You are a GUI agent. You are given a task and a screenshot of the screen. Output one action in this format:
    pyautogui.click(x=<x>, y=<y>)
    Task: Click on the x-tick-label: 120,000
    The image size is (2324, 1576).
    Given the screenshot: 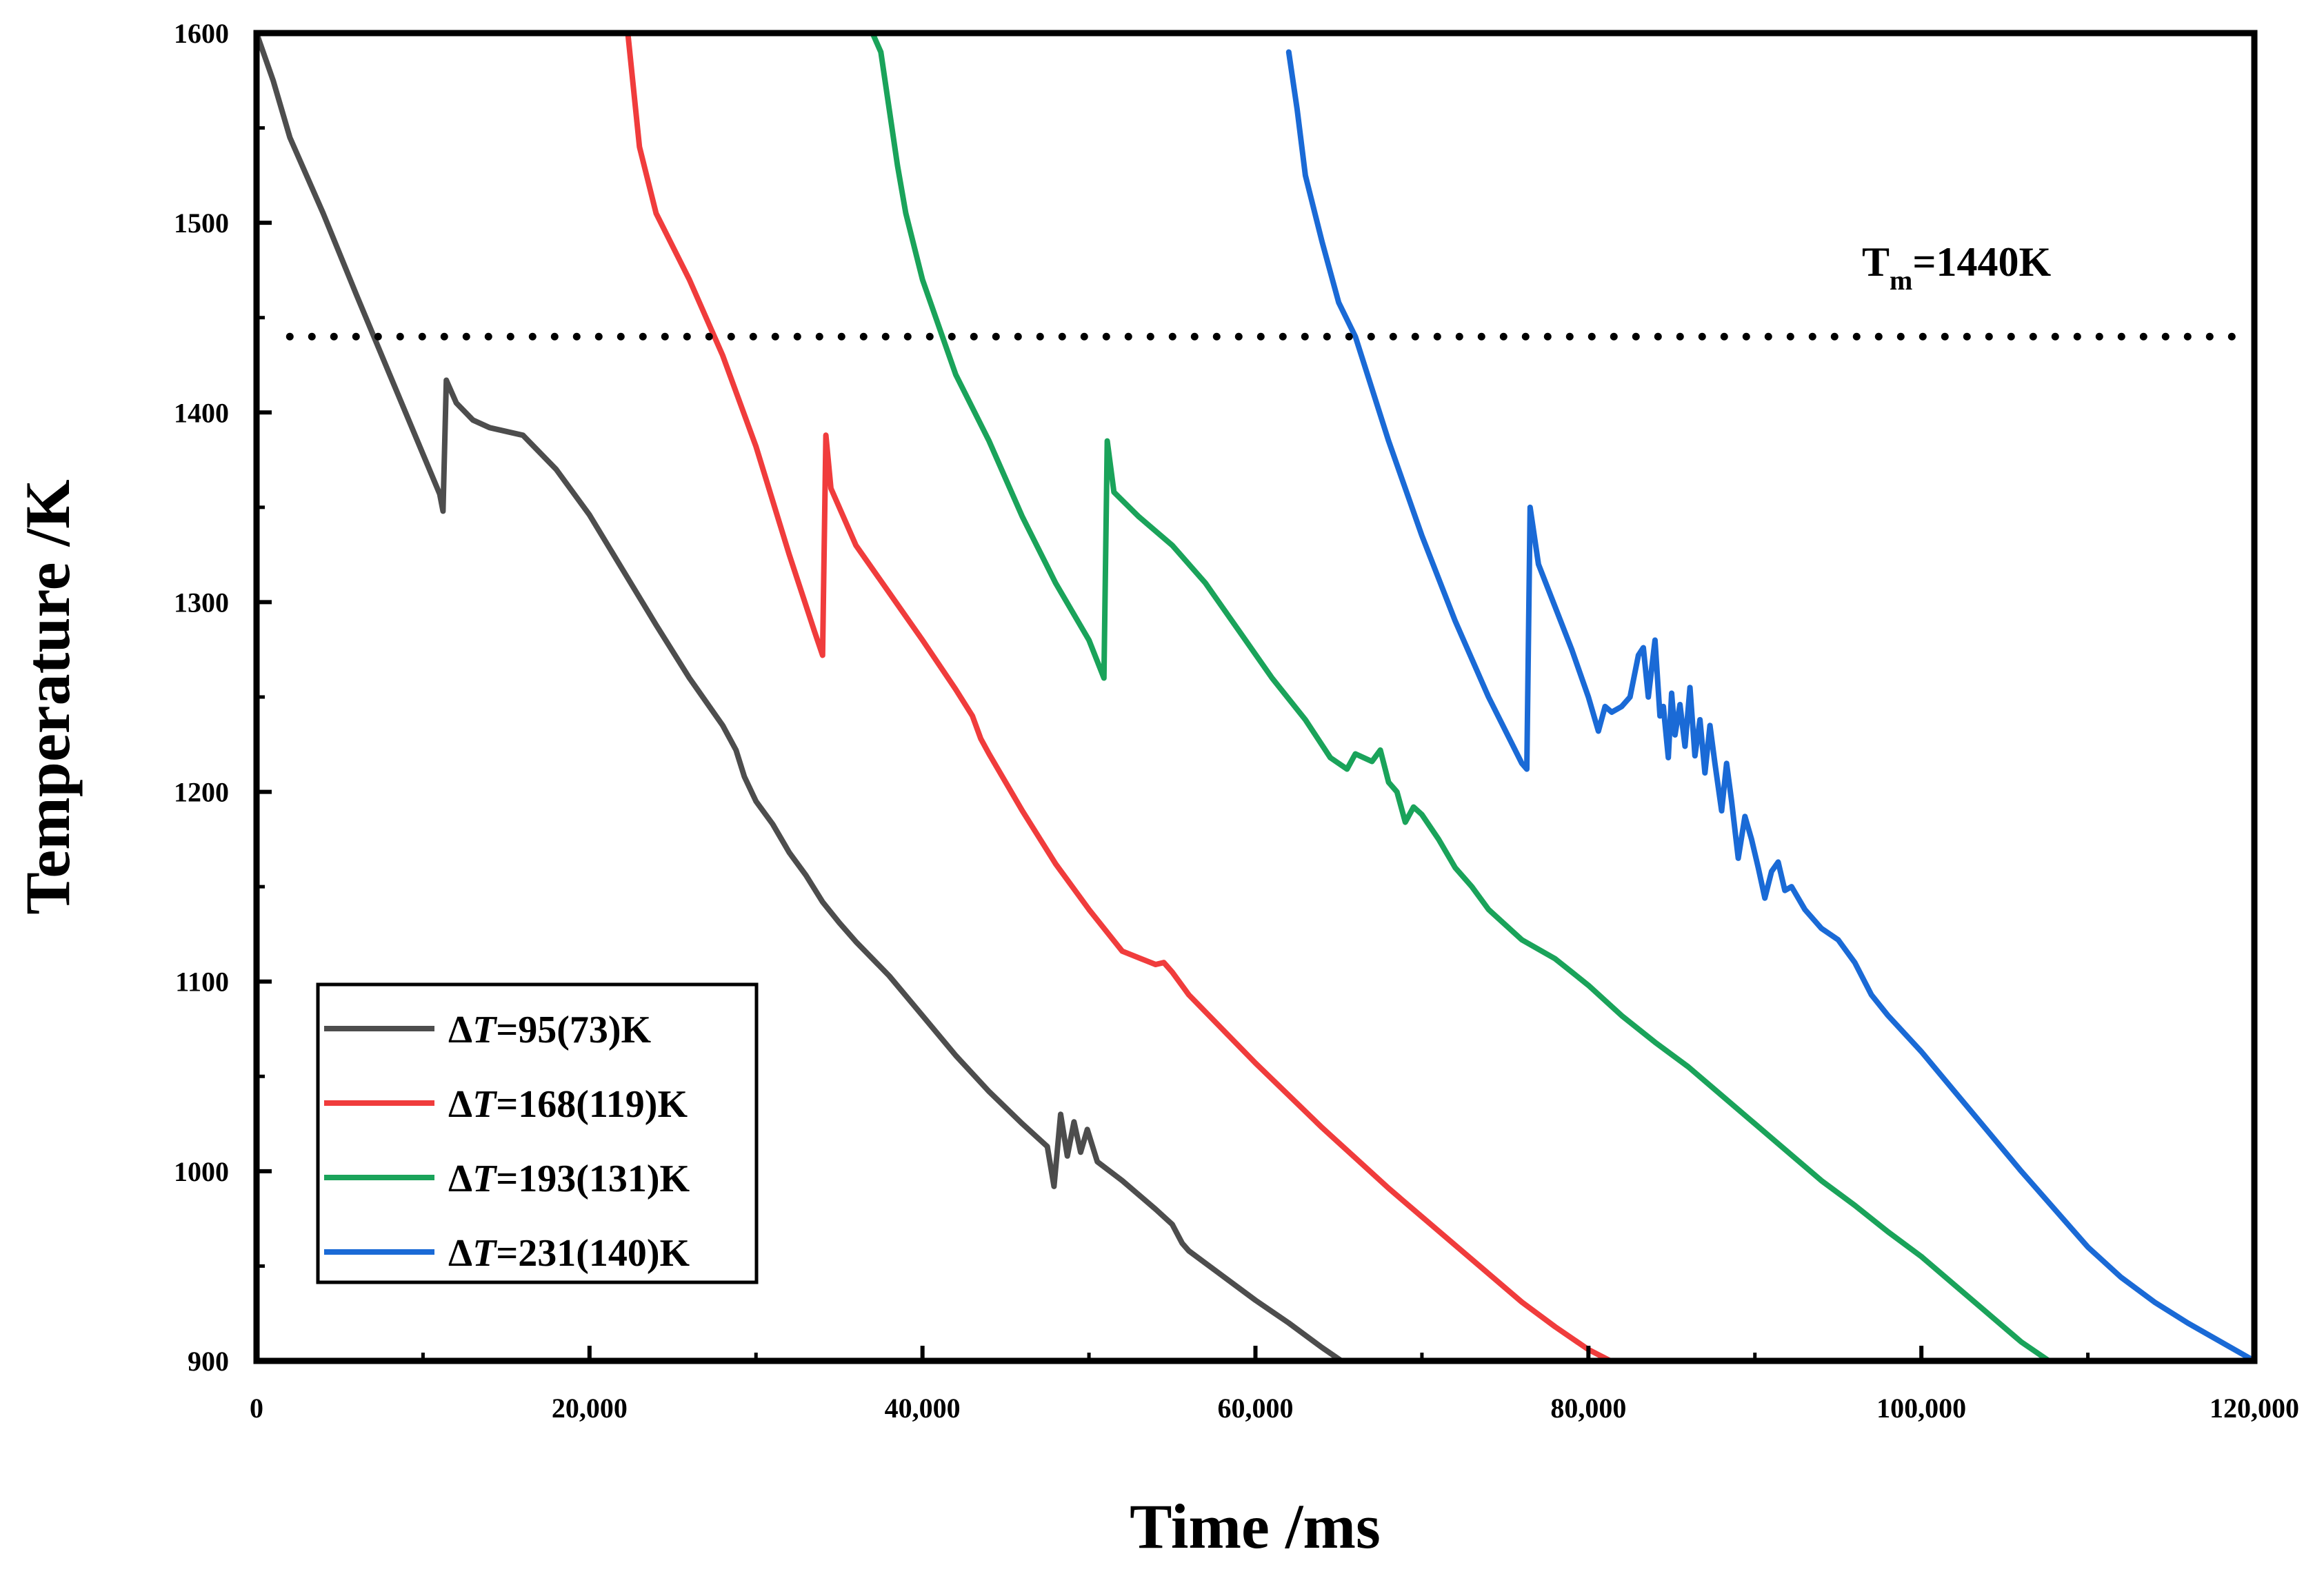 What is the action you would take?
    pyautogui.click(x=2254, y=1409)
    